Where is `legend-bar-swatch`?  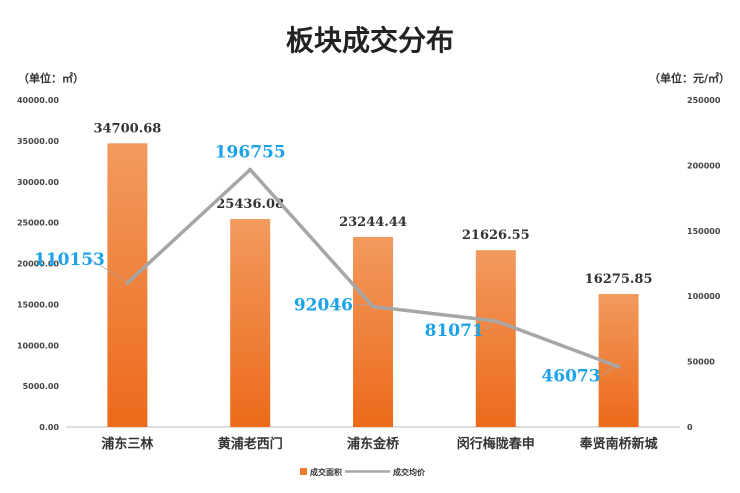 legend-bar-swatch is located at coordinates (303, 471).